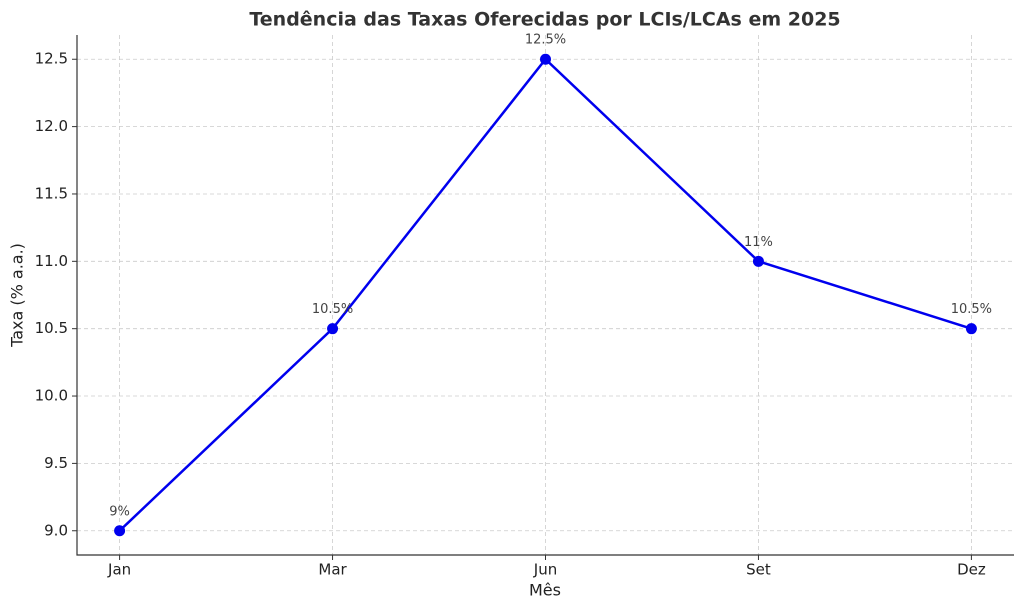 Image resolution: width=1024 pixels, height=611 pixels. Describe the element at coordinates (332, 570) in the screenshot. I see `x-tick-label: Mar` at that location.